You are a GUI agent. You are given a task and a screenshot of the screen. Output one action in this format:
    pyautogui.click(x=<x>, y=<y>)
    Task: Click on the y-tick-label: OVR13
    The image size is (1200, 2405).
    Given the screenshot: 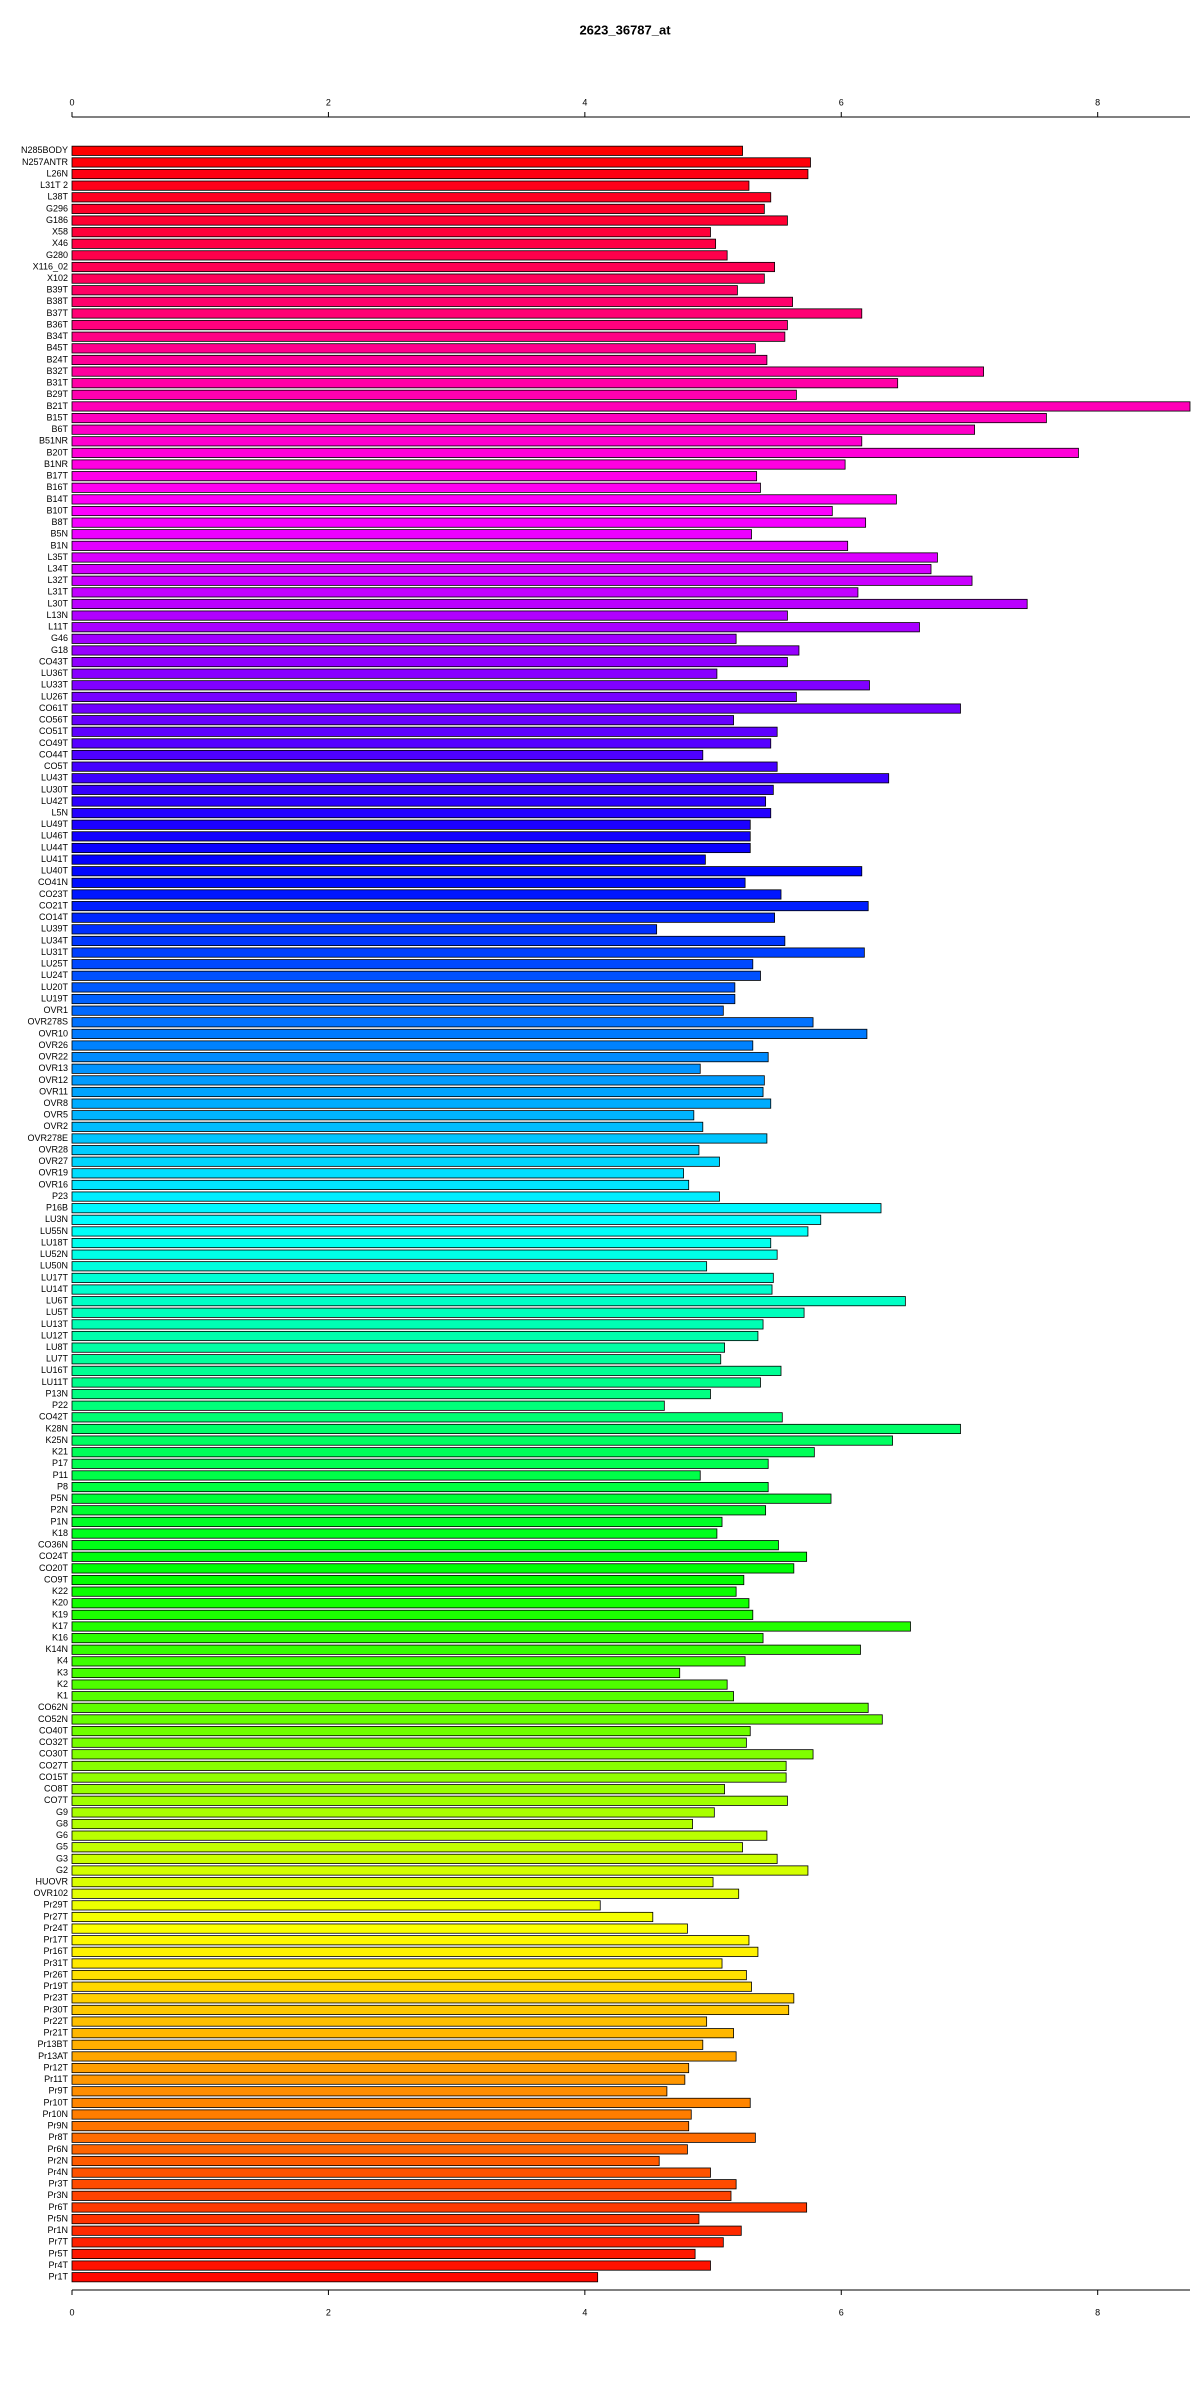 What is the action you would take?
    pyautogui.click(x=53, y=1068)
    